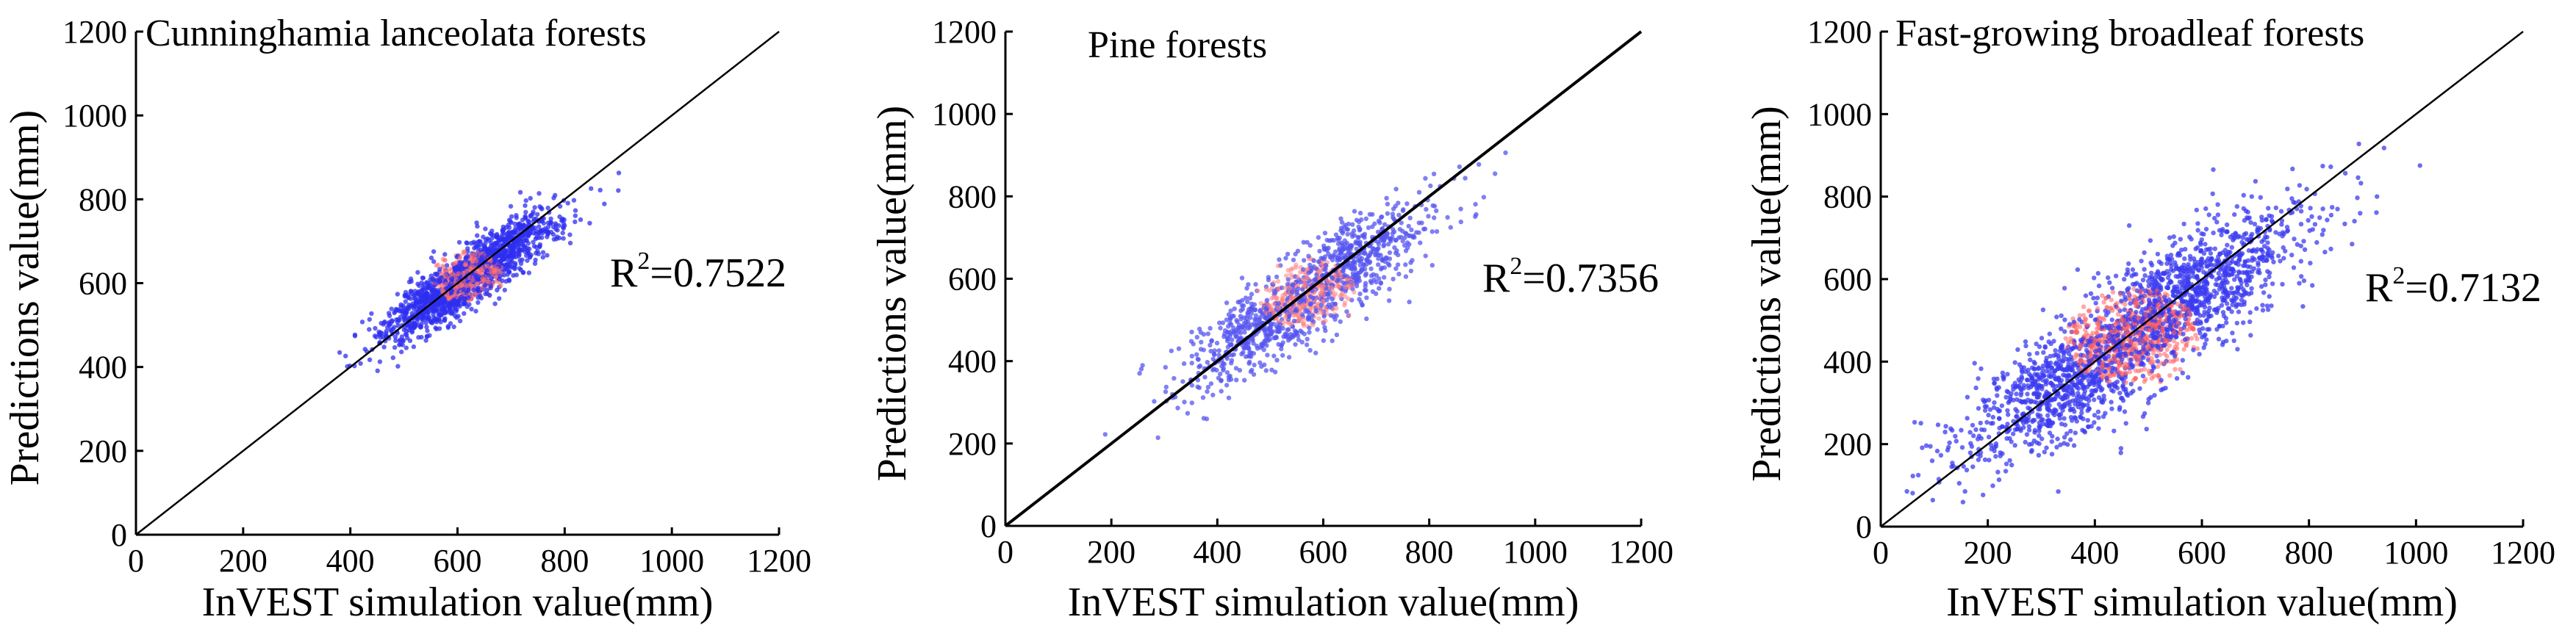  I want to click on y-tick-label: 600, so click(103, 284).